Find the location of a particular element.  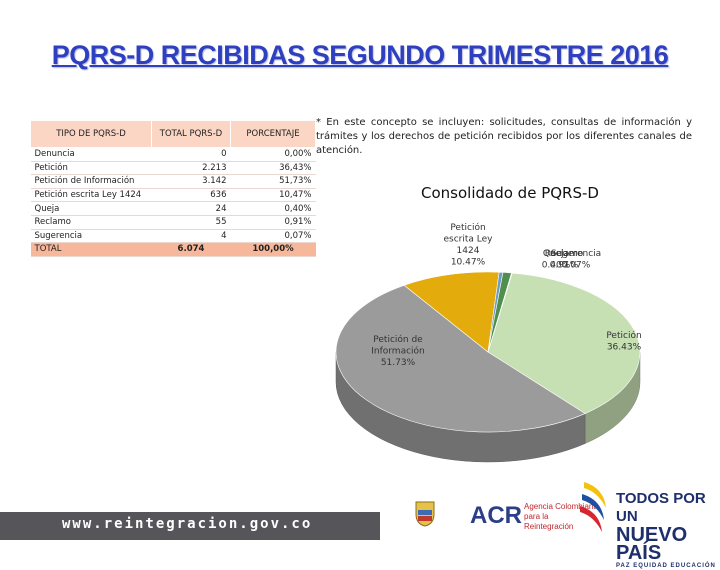

row-type: Petición escrita Ley 1424 is located at coordinates (91, 195).